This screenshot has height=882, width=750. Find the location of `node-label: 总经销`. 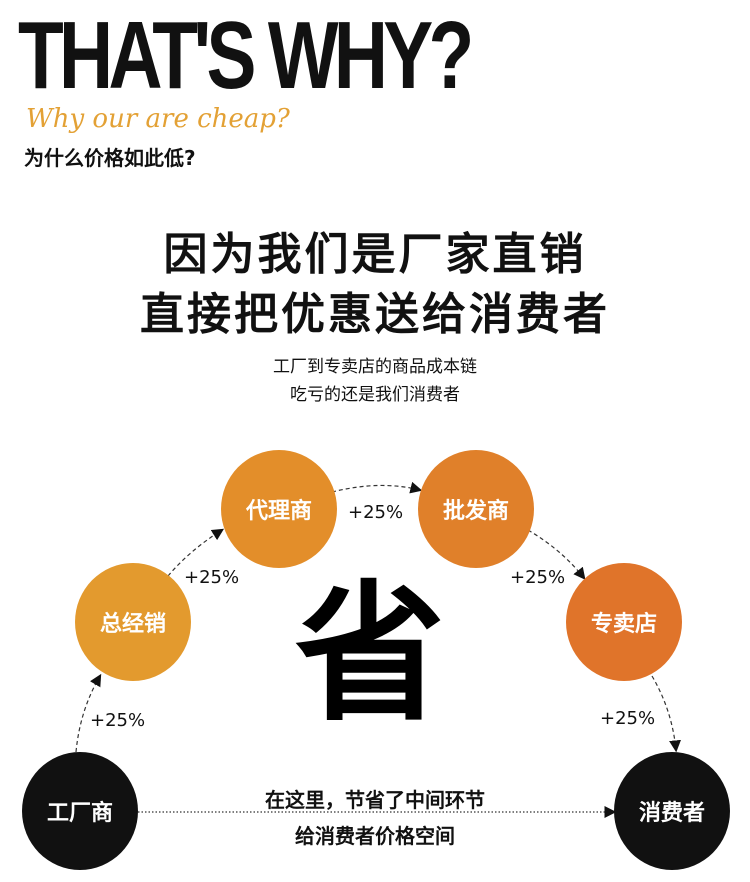

node-label: 总经销 is located at coordinates (132, 624).